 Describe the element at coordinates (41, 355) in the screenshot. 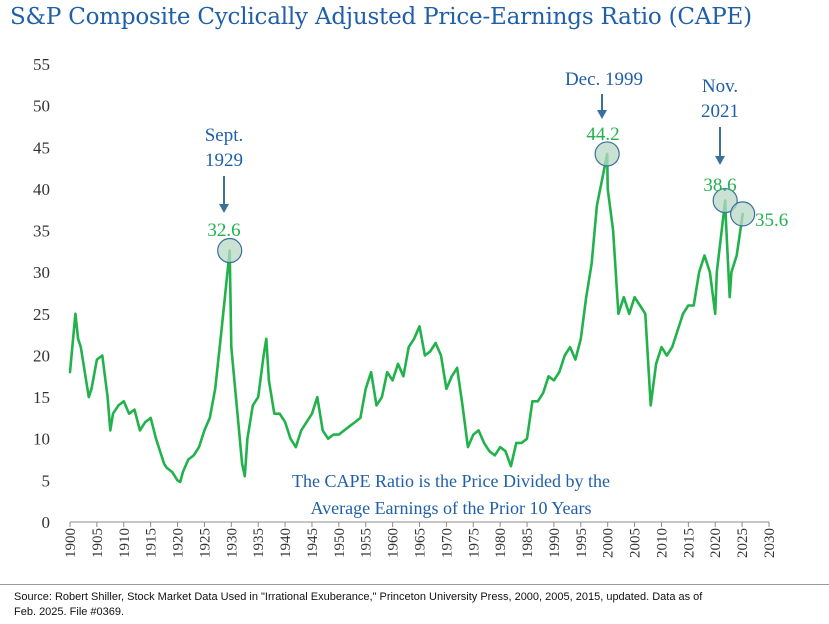

I see `y-tick-label: 20` at that location.